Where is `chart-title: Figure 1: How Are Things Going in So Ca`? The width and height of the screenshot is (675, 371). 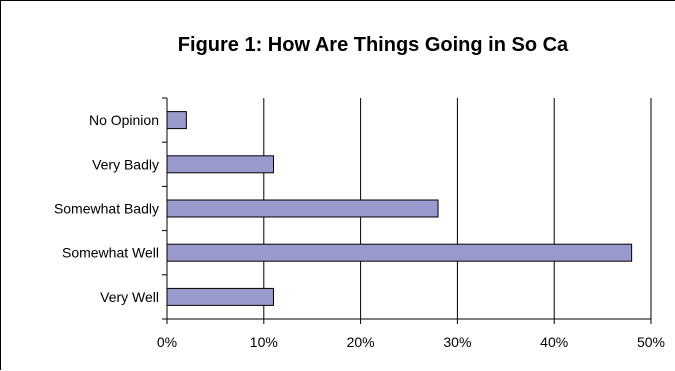 chart-title: Figure 1: How Are Things Going in So Ca is located at coordinates (373, 45).